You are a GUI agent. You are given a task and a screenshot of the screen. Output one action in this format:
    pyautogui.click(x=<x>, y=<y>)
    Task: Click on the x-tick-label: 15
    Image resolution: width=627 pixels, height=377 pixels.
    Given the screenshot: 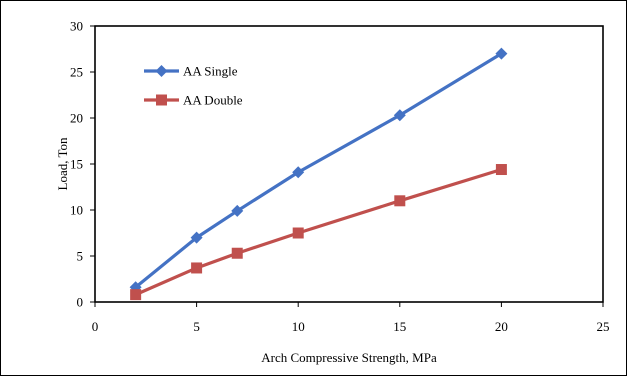 What is the action you would take?
    pyautogui.click(x=399, y=326)
    